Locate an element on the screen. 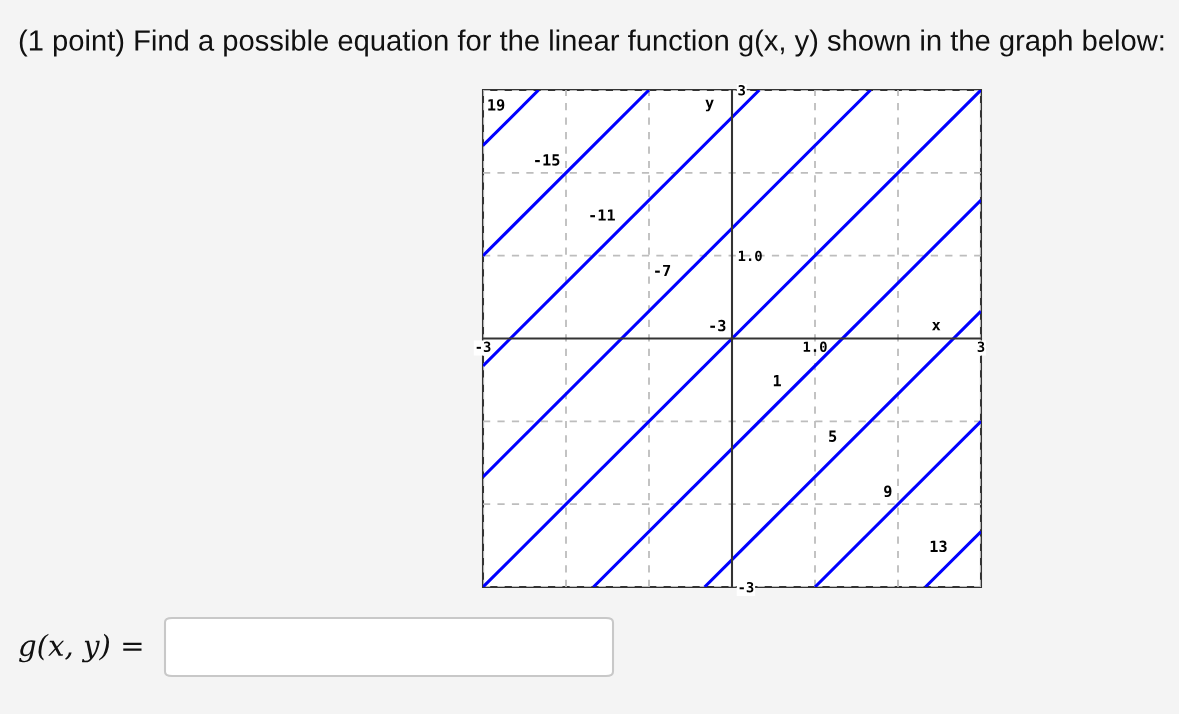 Image resolution: width=1179 pixels, height=714 pixels. series-label: -15 is located at coordinates (547, 160).